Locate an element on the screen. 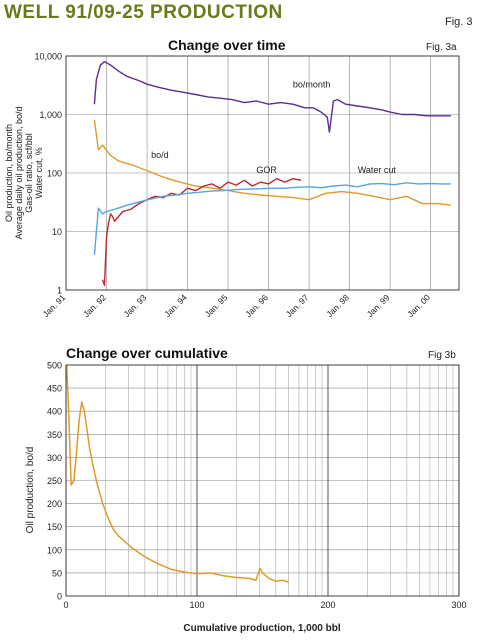  x-tick-label: 0 is located at coordinates (65, 605).